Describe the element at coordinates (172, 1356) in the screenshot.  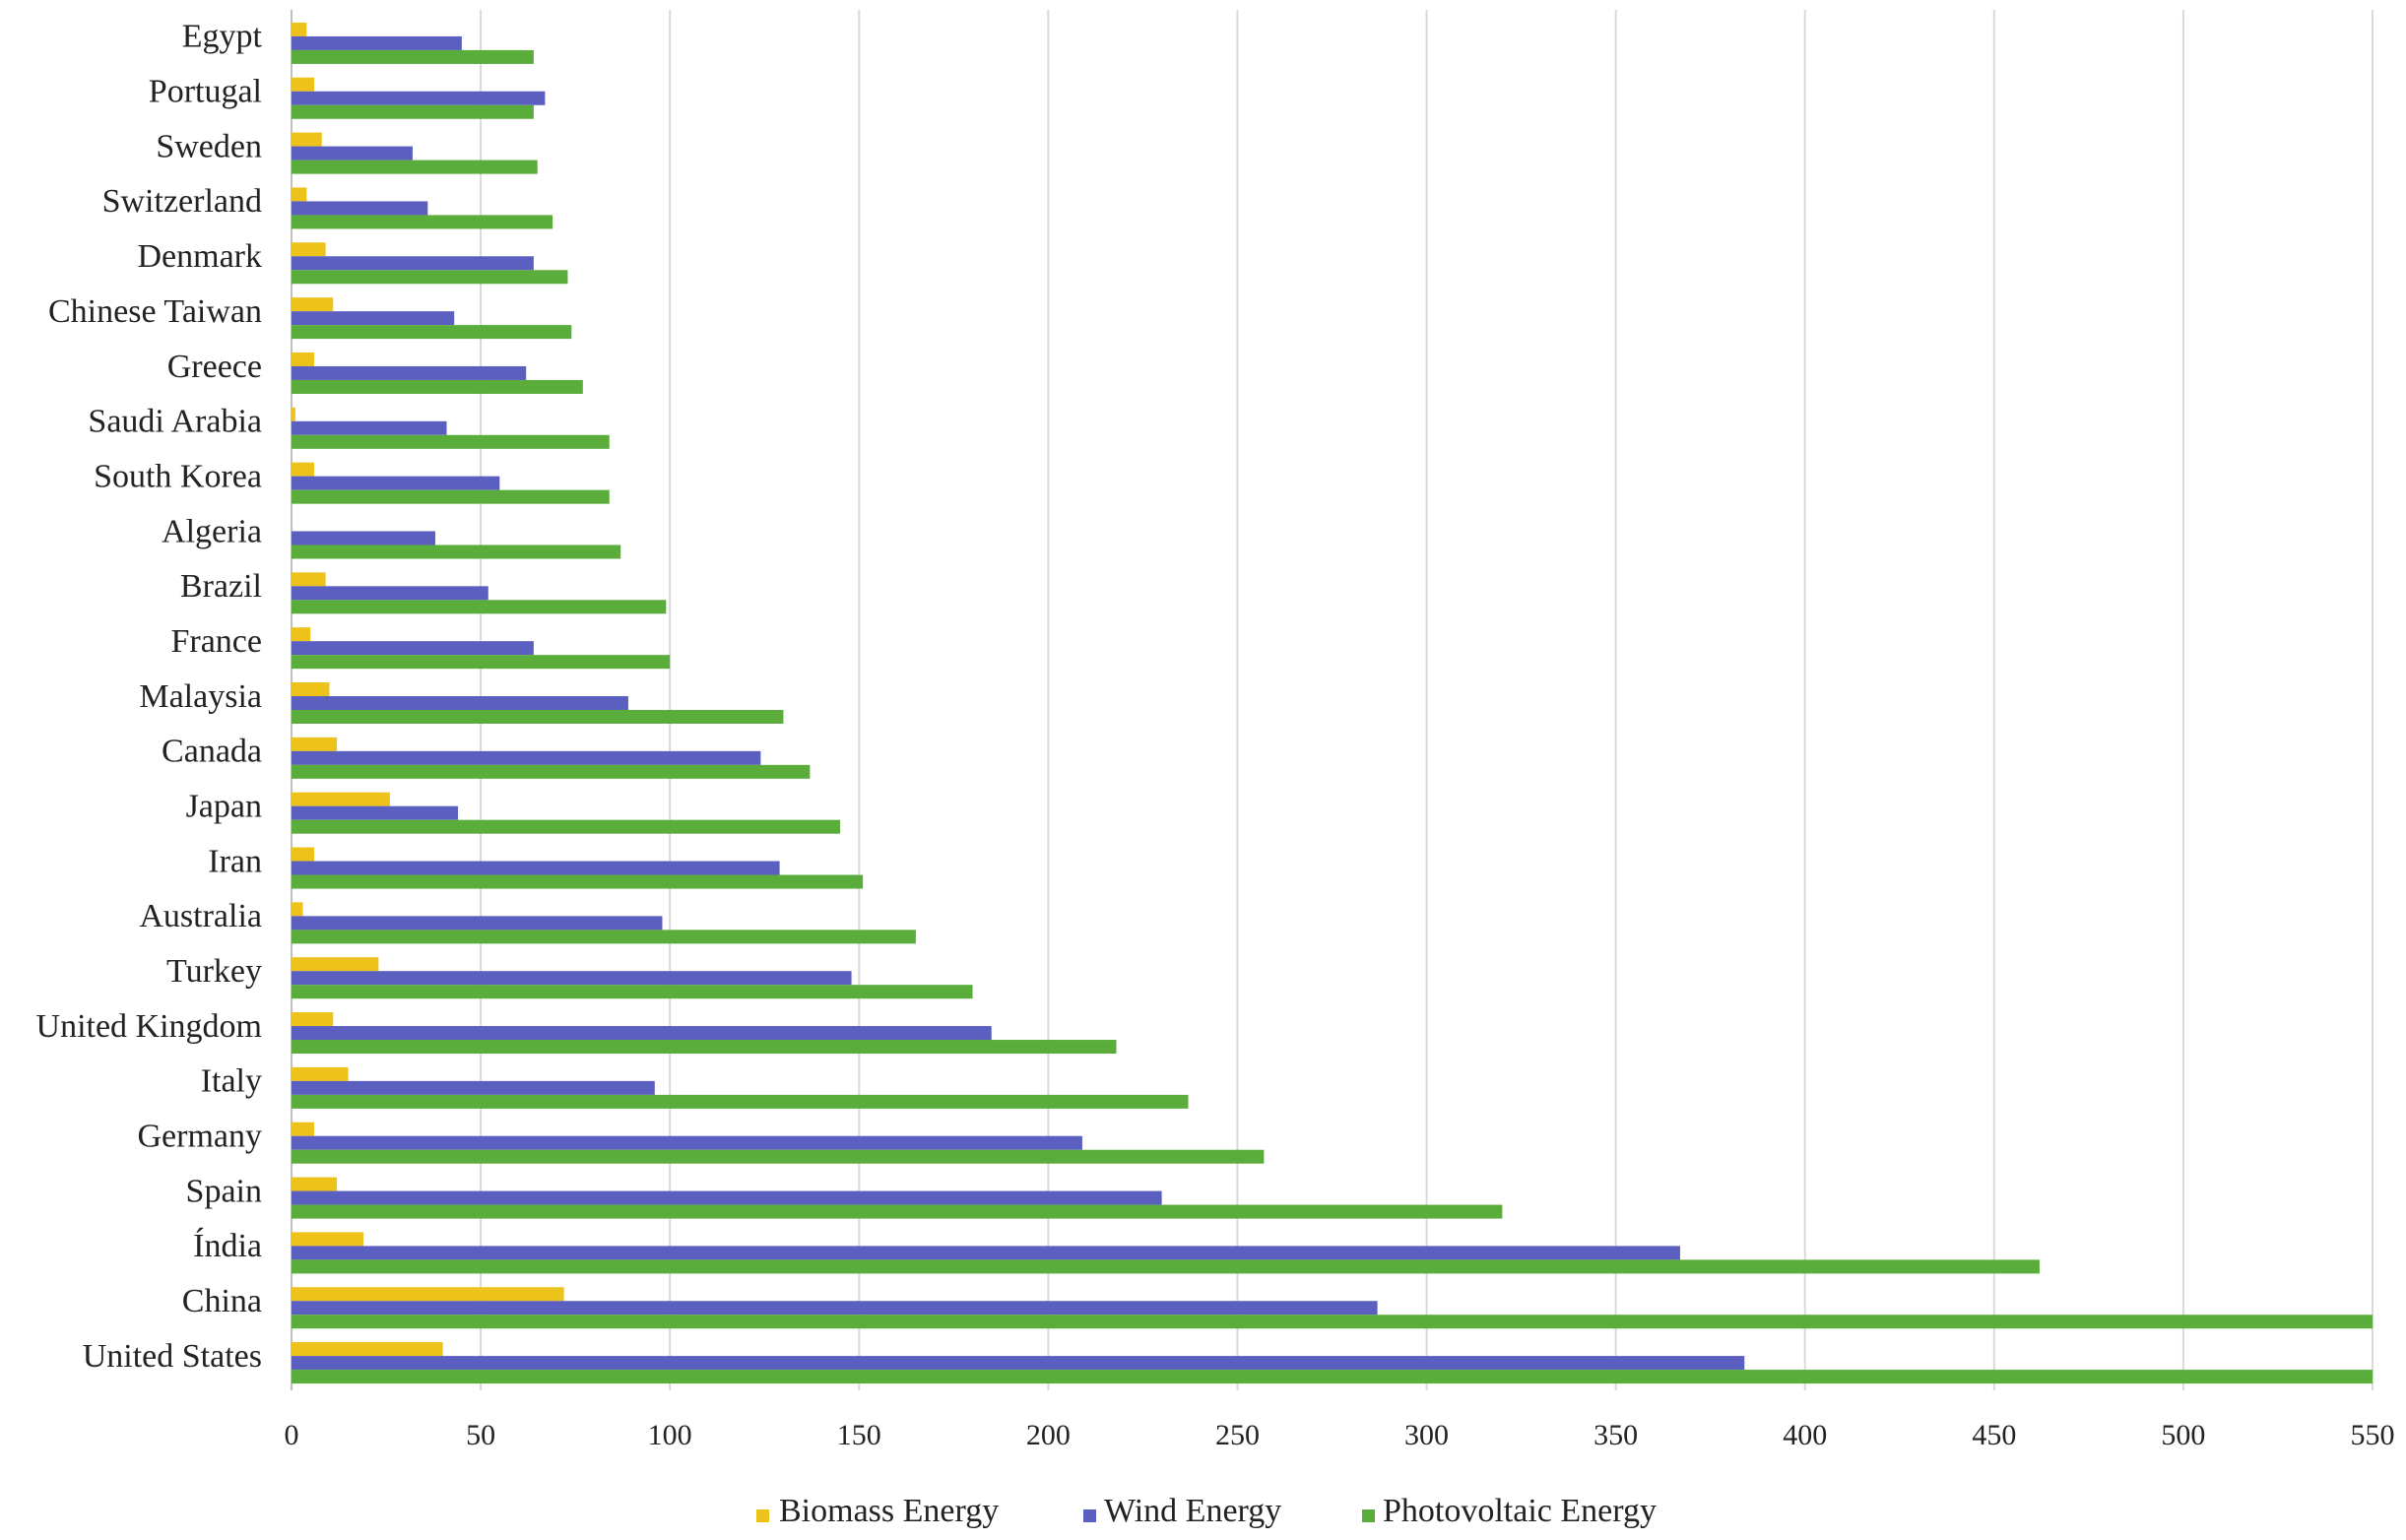
I see `y-tick-label: United States` at that location.